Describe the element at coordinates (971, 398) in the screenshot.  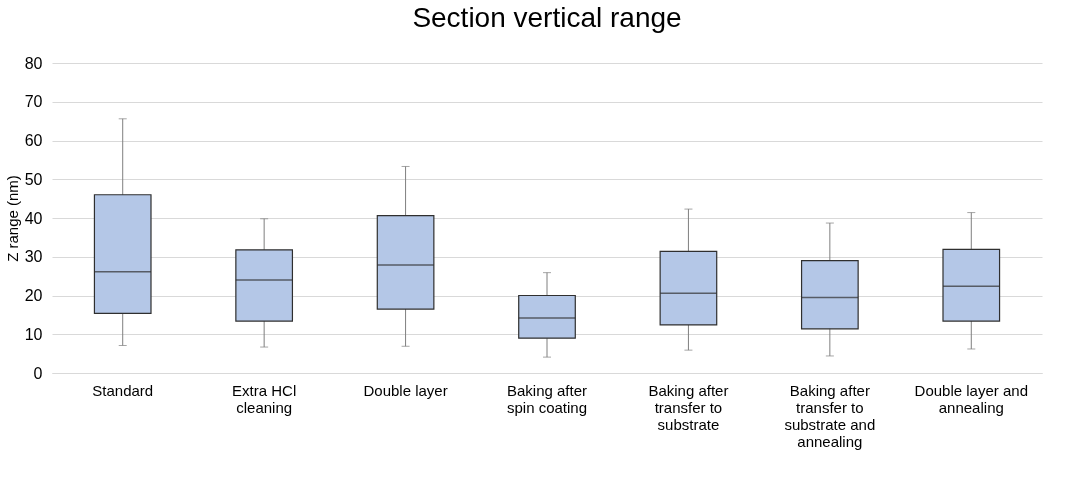
I see `x-tick-label: Double layer and annealing` at that location.